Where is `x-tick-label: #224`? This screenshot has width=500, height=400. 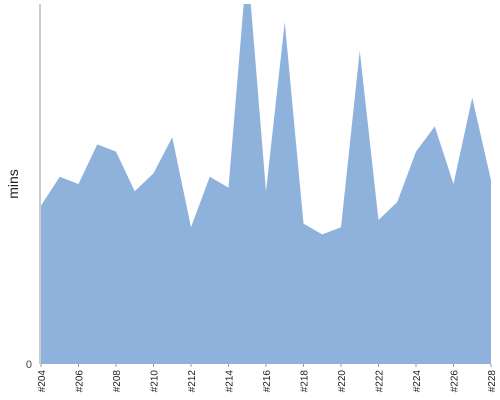 x-tick-label: #224 is located at coordinates (417, 381).